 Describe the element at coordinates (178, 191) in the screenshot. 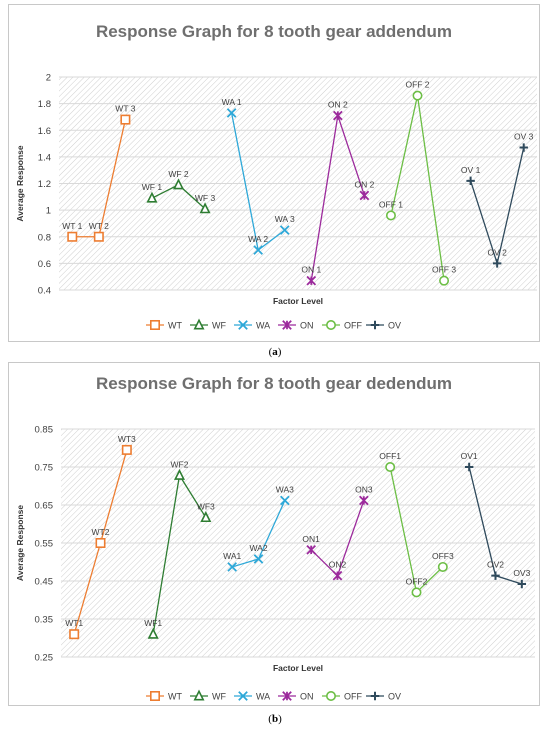

I see `series-wf: WF 1 WF 2 WF 3` at that location.